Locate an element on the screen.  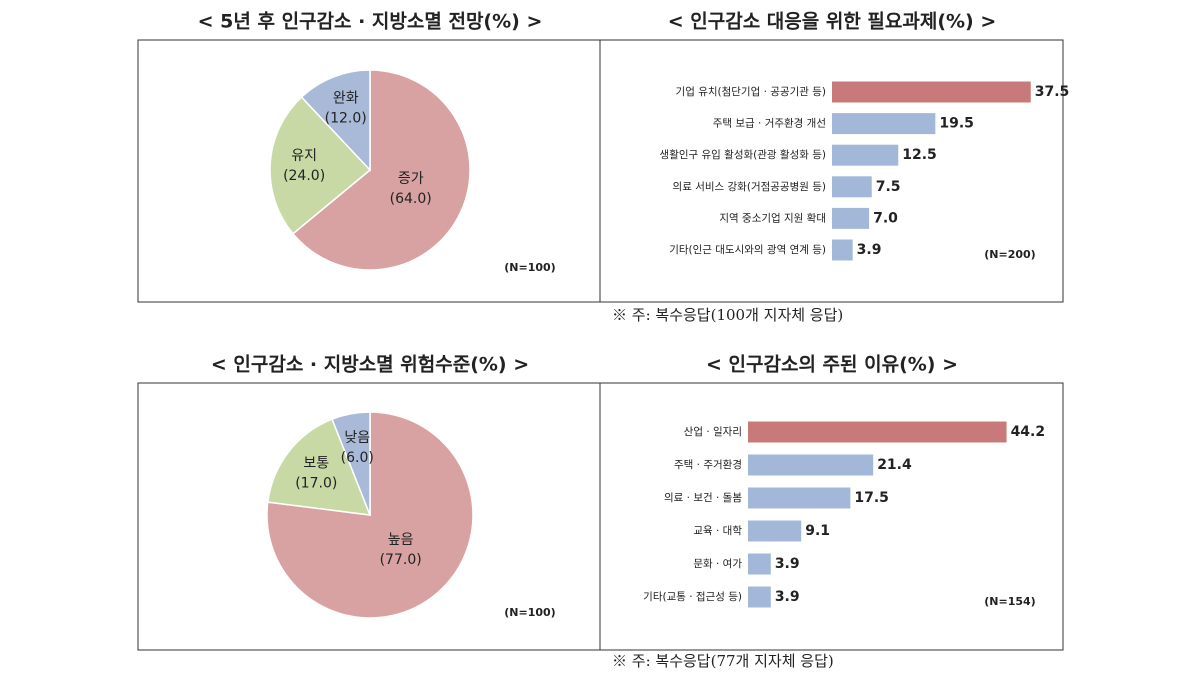
category-label: 의료 서비스 강화(거점공공병원 등) is located at coordinates (749, 187).